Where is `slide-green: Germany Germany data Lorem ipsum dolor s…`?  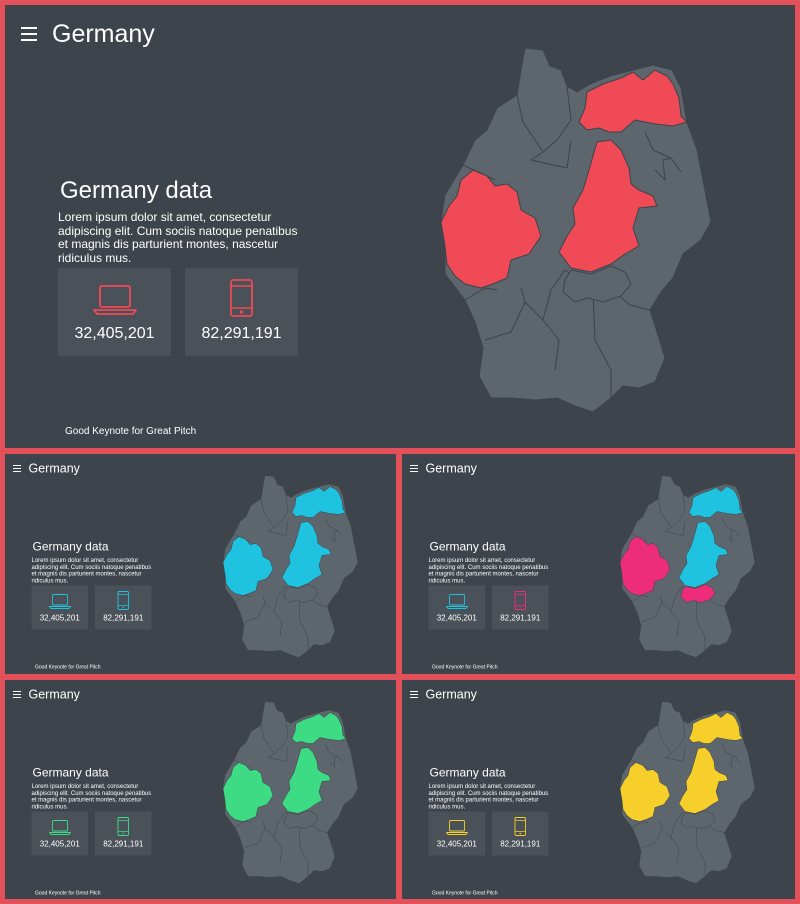
slide-green: Germany Germany data Lorem ipsum dolor s… is located at coordinates (200, 789).